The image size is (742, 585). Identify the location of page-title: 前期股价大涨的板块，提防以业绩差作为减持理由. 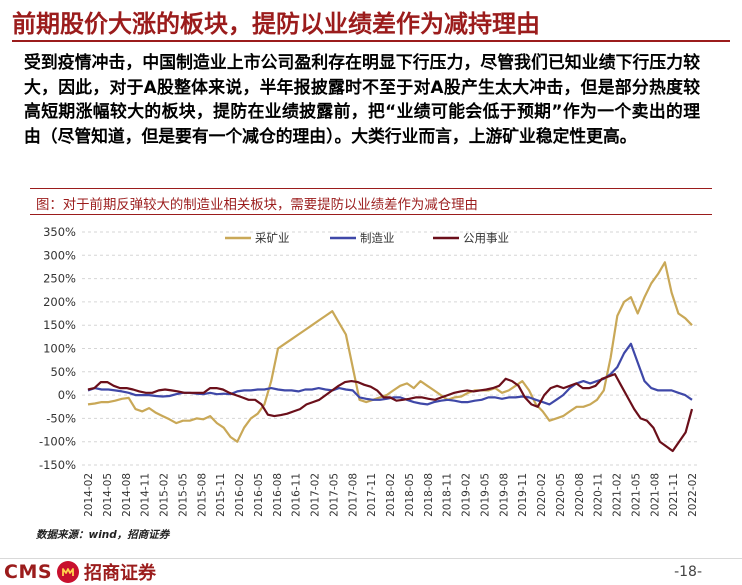
(276, 24).